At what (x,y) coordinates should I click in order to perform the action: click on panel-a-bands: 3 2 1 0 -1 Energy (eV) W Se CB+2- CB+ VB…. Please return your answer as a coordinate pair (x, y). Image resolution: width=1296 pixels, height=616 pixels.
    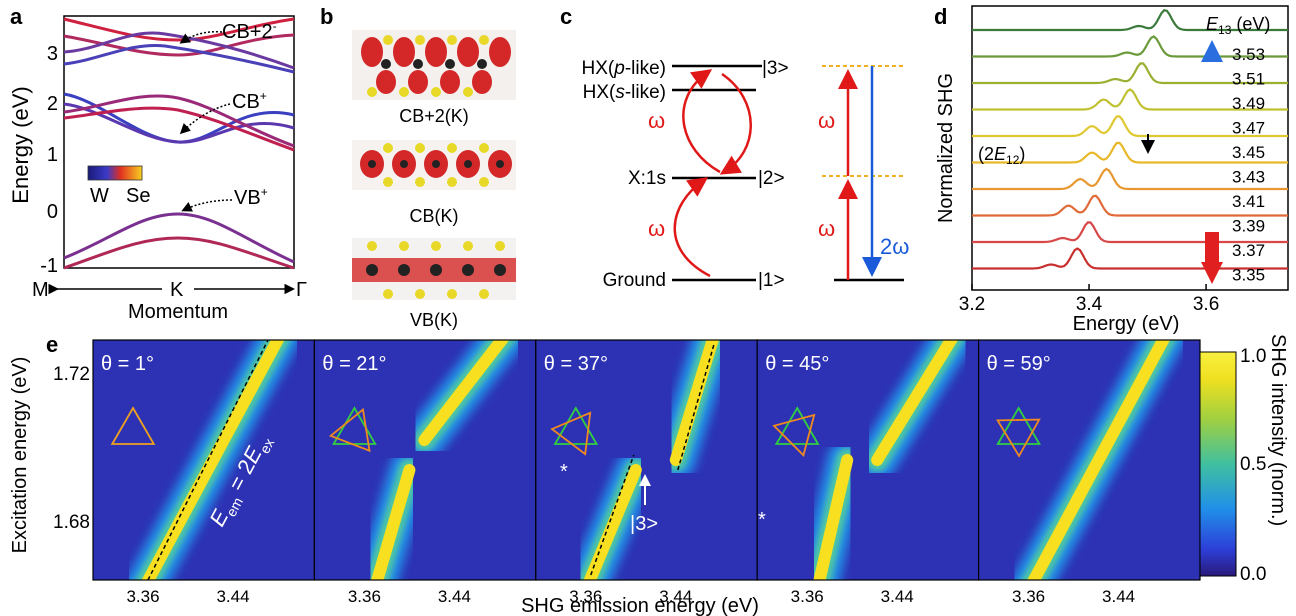
    Looking at the image, I should click on (157, 169).